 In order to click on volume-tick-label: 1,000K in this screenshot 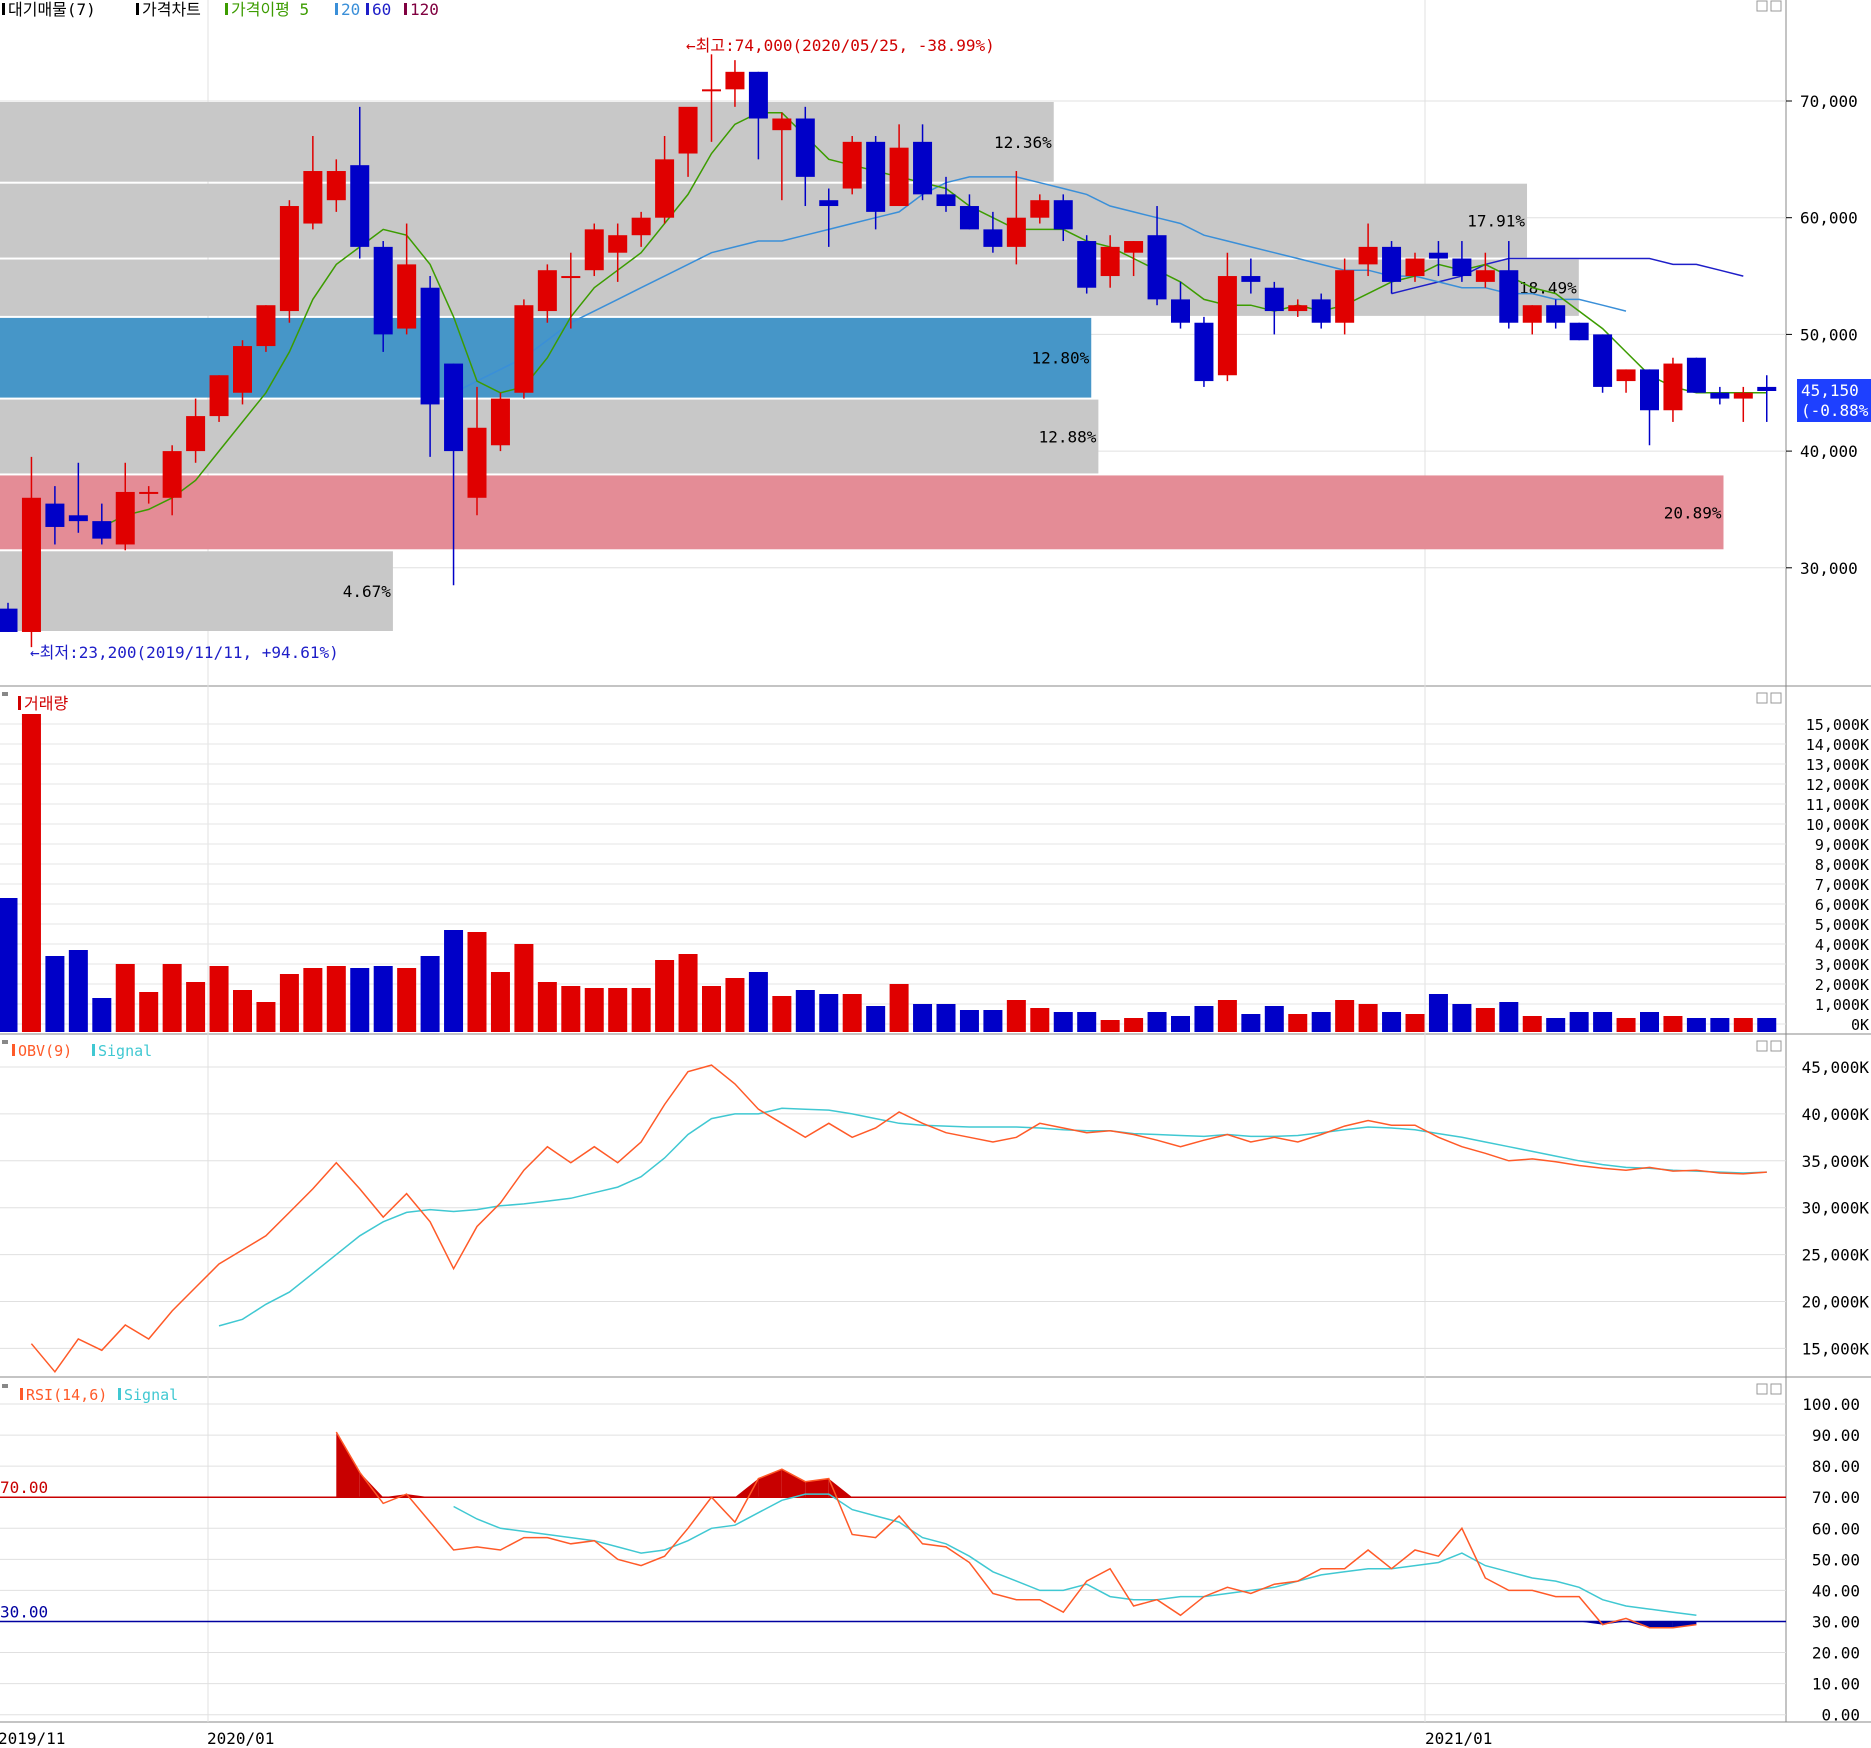, I will do `click(1842, 1005)`.